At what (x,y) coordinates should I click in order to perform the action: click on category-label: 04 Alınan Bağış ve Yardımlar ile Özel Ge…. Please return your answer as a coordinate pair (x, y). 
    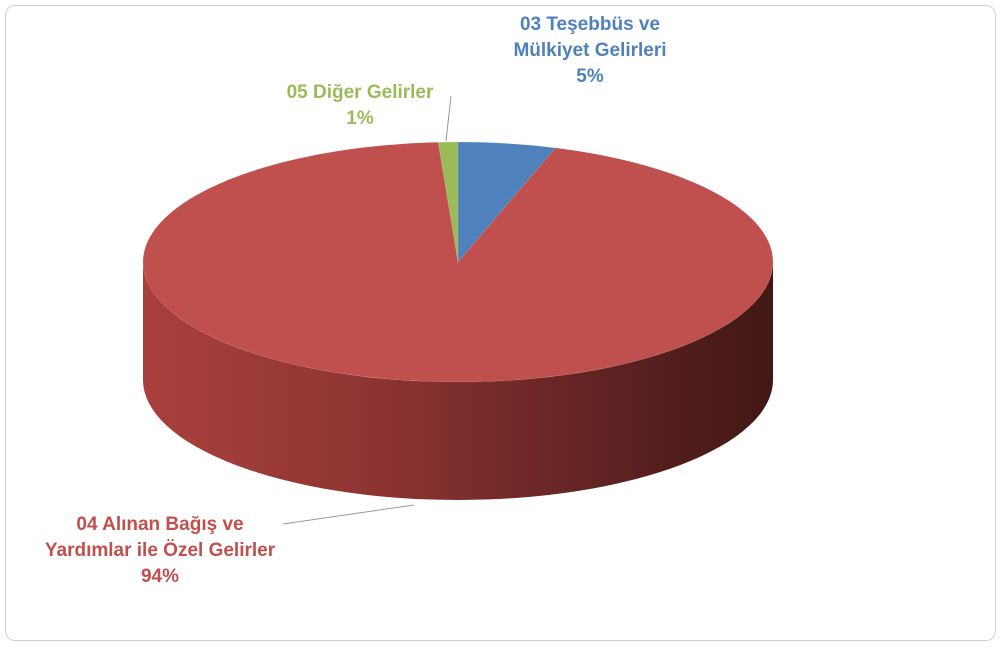
    Looking at the image, I should click on (160, 537).